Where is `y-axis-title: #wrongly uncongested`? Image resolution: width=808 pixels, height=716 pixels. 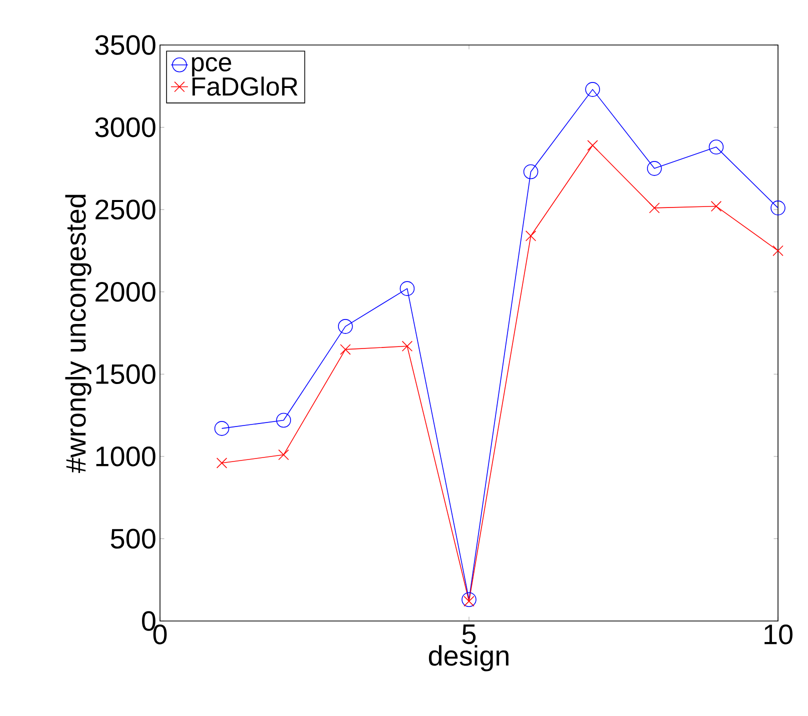
y-axis-title: #wrongly uncongested is located at coordinates (78, 333).